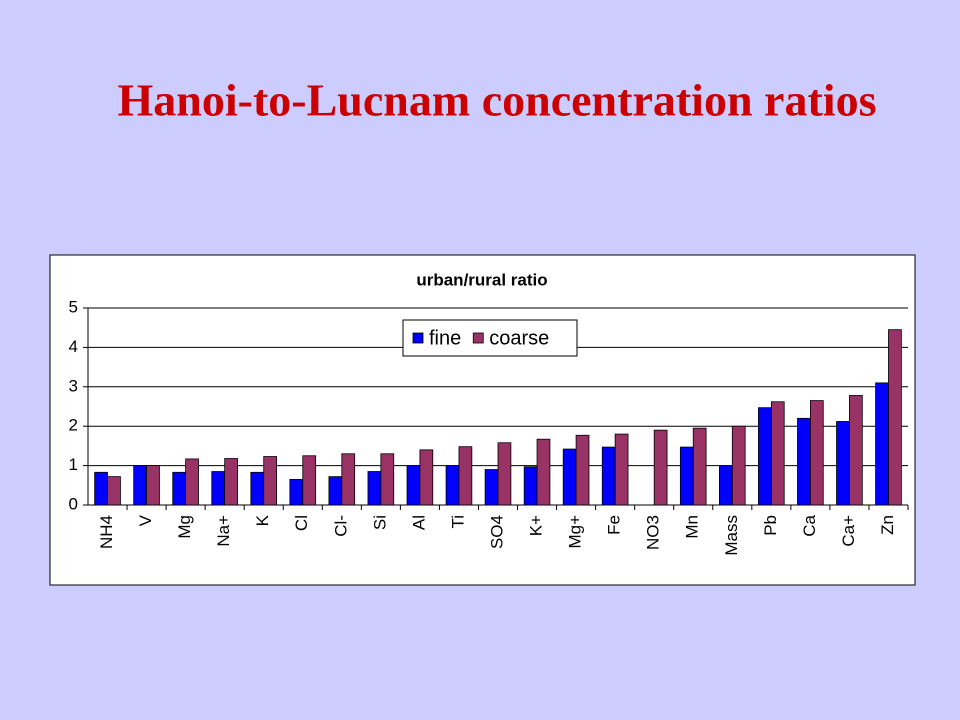 The height and width of the screenshot is (720, 960). Describe the element at coordinates (106, 532) in the screenshot. I see `x-tick-label: NH4` at that location.